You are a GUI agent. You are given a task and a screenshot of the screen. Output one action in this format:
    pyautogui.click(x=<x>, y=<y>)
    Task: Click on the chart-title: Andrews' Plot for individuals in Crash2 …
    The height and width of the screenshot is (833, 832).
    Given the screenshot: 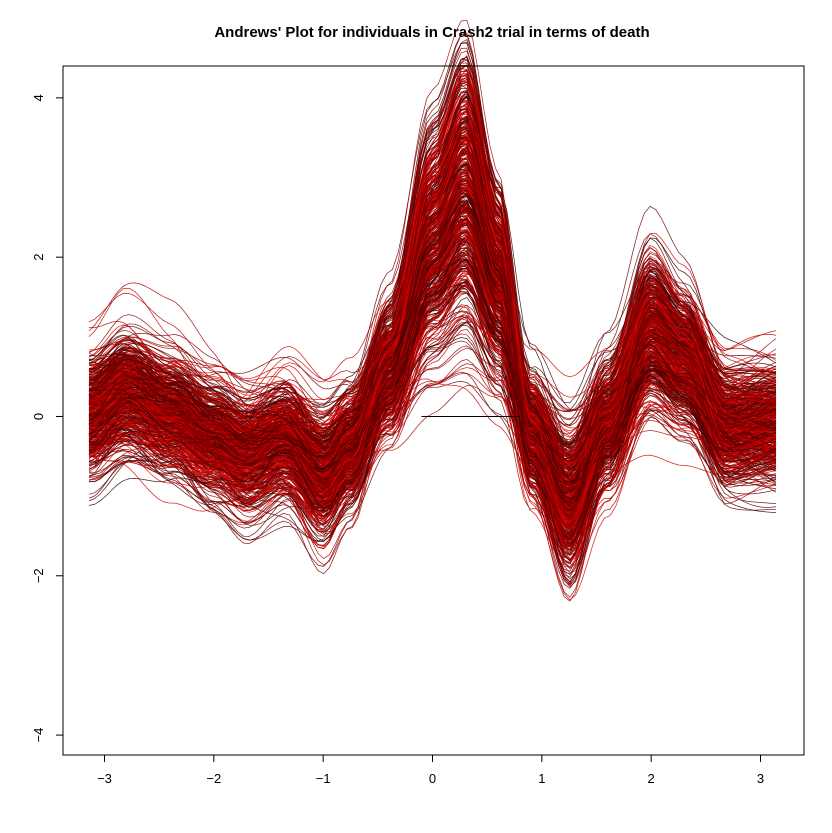 What is the action you would take?
    pyautogui.click(x=431, y=32)
    